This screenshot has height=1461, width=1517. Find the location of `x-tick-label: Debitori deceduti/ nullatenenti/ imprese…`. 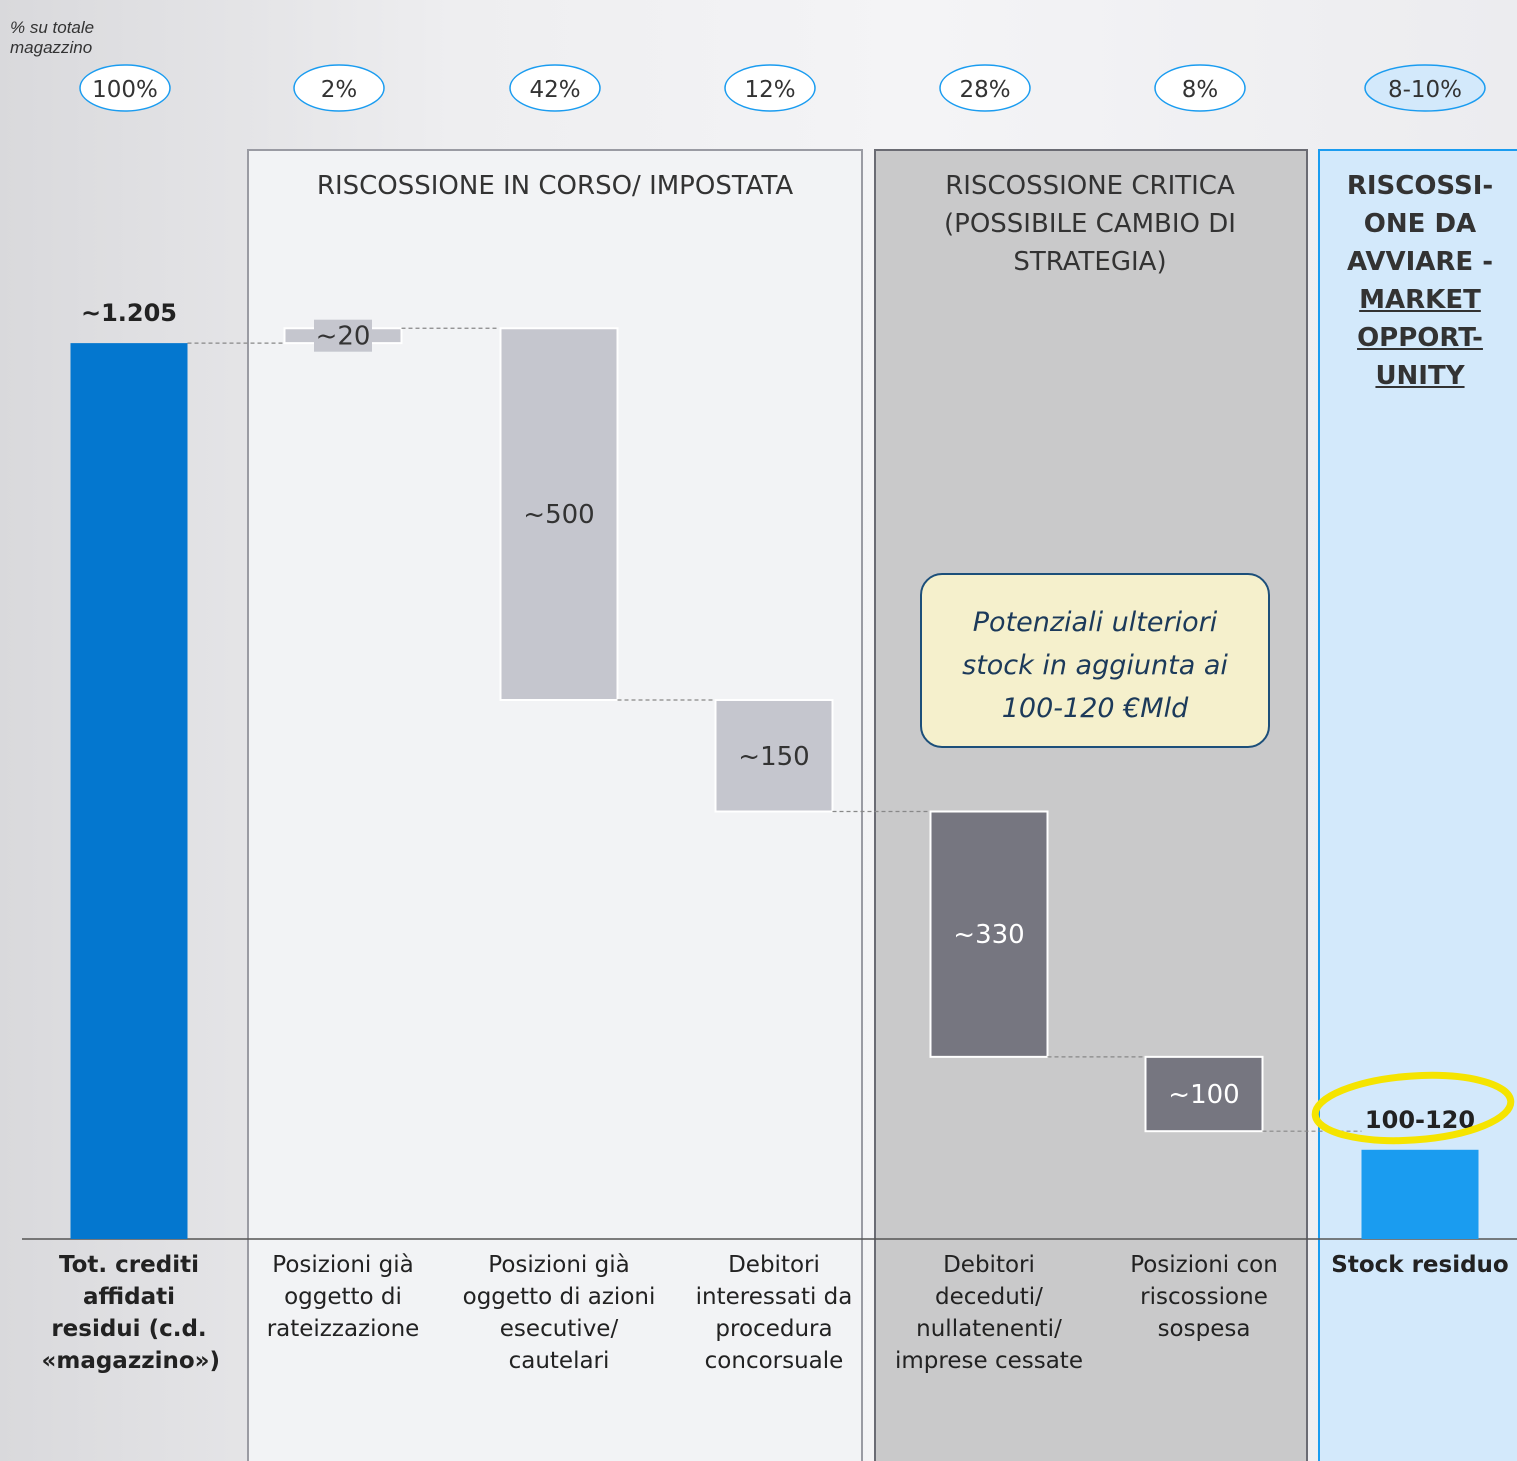

x-tick-label: Debitori deceduti/ nullatenenti/ imprese… is located at coordinates (989, 1313).